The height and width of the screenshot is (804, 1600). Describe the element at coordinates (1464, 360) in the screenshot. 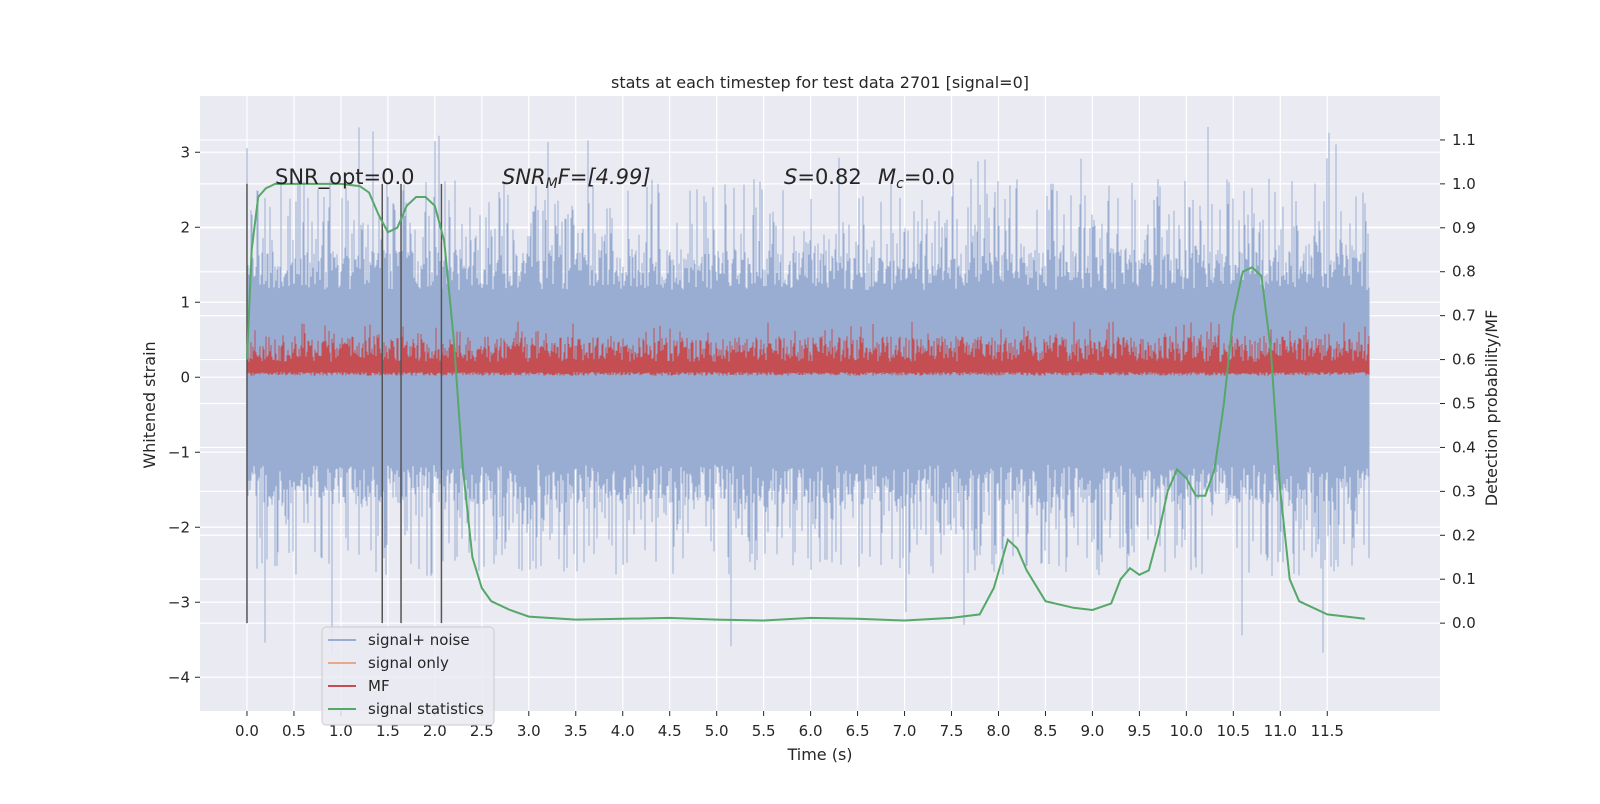

I see `y2-tick-label: 0.6` at that location.